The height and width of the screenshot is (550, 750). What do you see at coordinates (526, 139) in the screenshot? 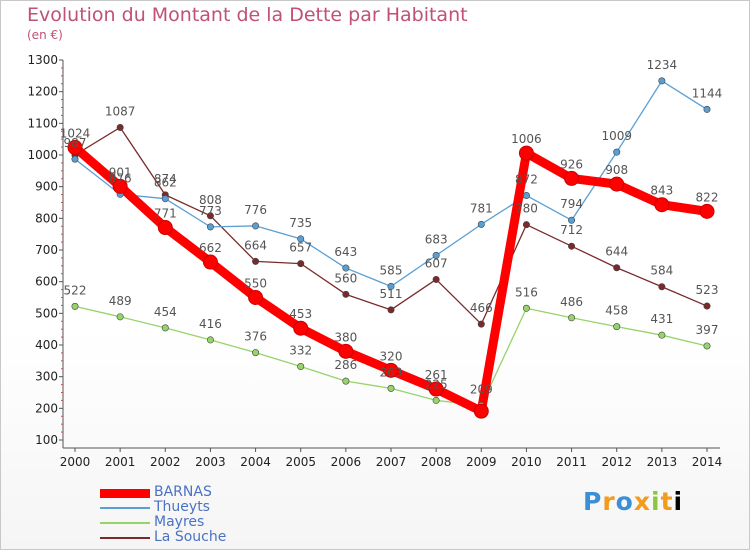
I see `data-label-barnas: 1006` at bounding box center [526, 139].